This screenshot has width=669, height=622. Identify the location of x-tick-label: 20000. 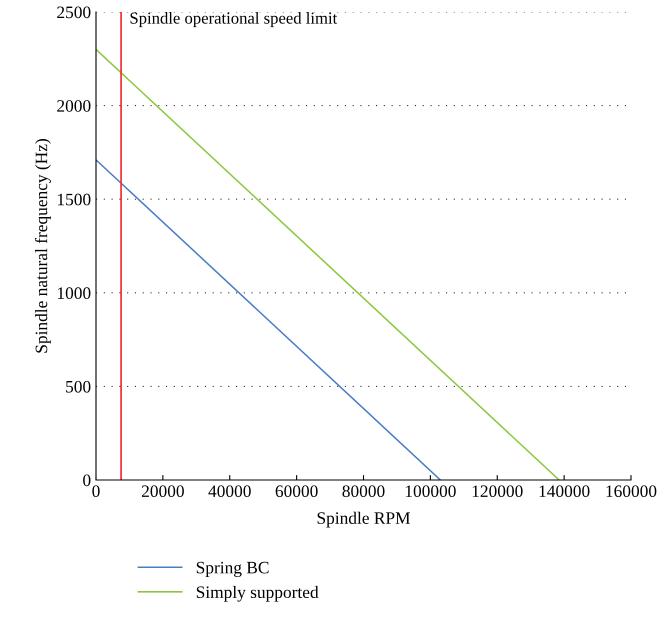
(163, 491).